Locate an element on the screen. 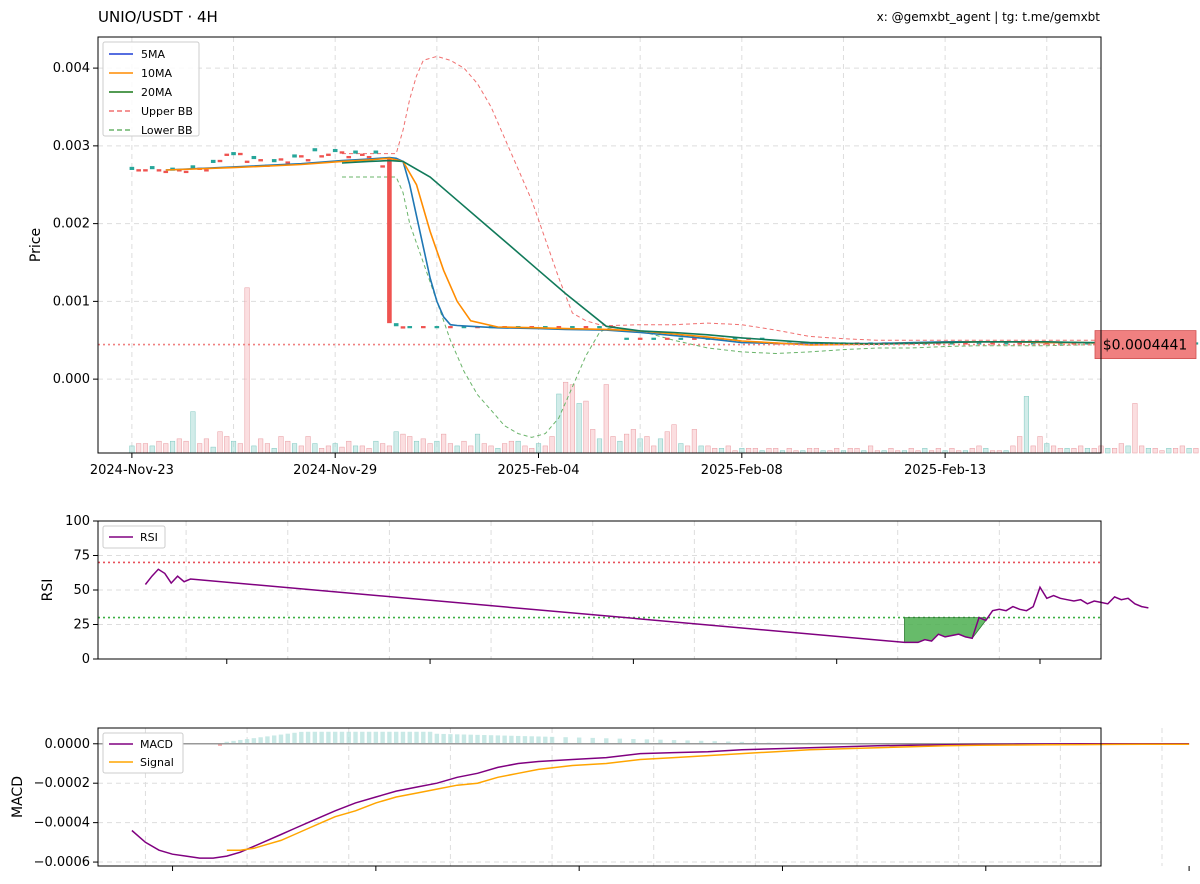  price-legend is located at coordinates (151, 89).